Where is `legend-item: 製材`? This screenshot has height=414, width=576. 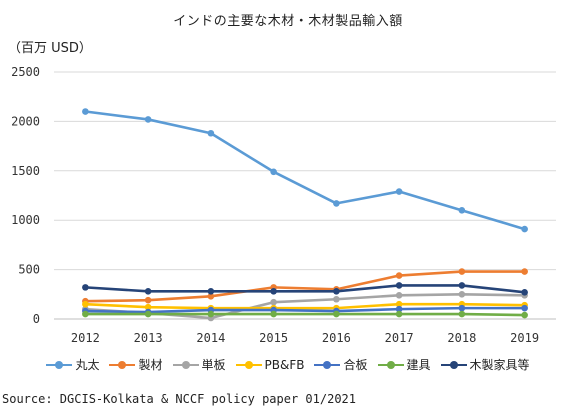 legend-item: 製材 is located at coordinates (136, 364).